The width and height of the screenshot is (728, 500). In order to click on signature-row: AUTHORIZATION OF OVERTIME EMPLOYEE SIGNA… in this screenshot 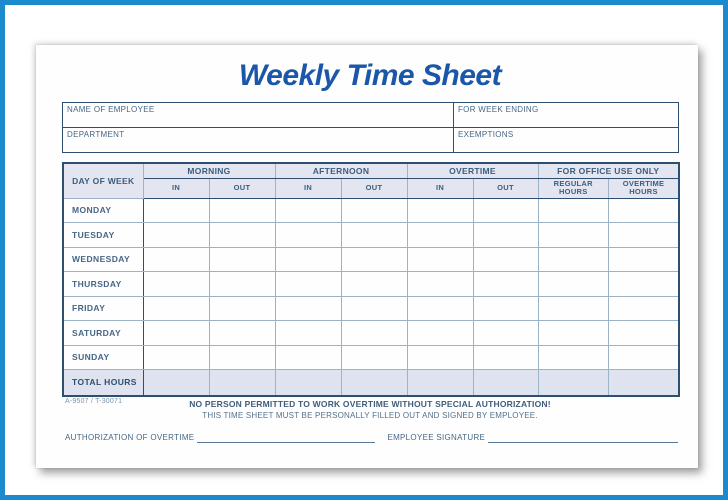, I will do `click(371, 438)`.